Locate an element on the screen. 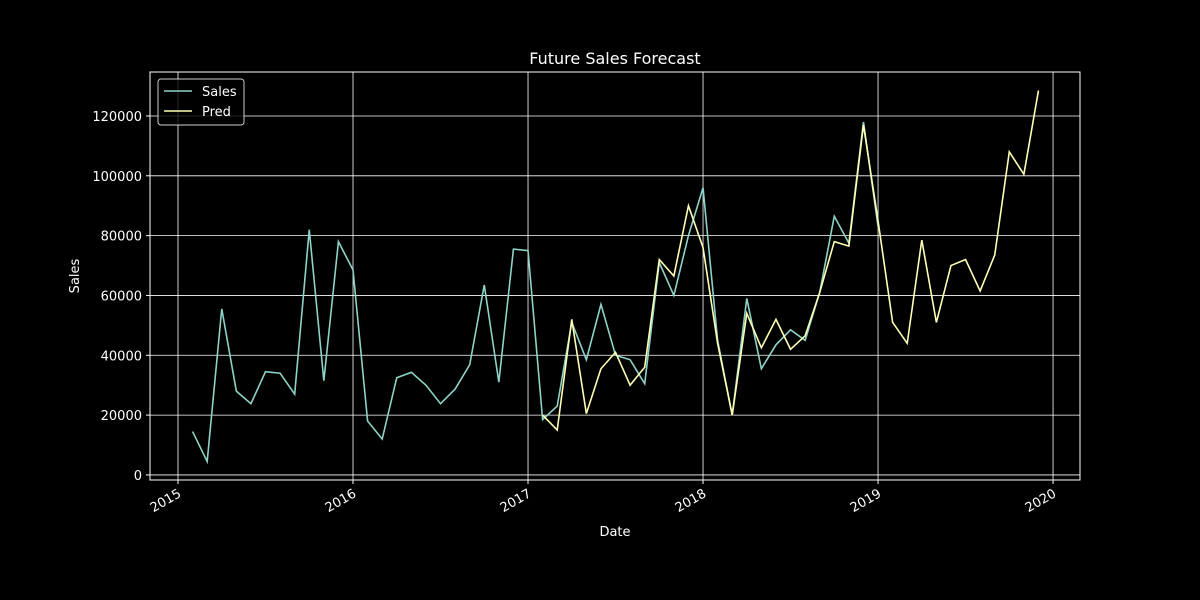  legend-label: Sales is located at coordinates (219, 92).